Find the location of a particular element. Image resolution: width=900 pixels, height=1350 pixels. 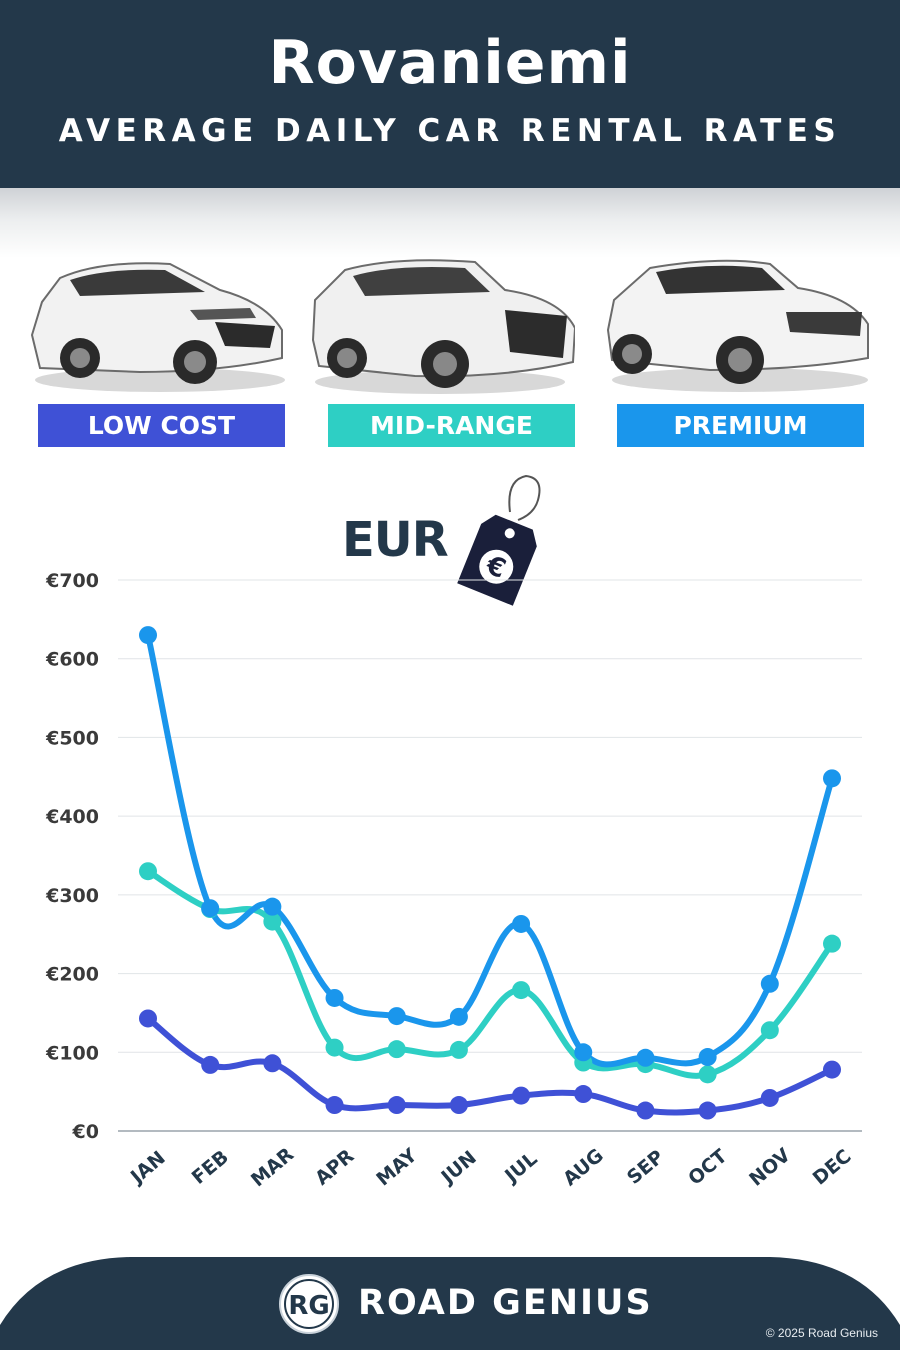

road-genius-logo-icon: RG is located at coordinates (309, 1304).